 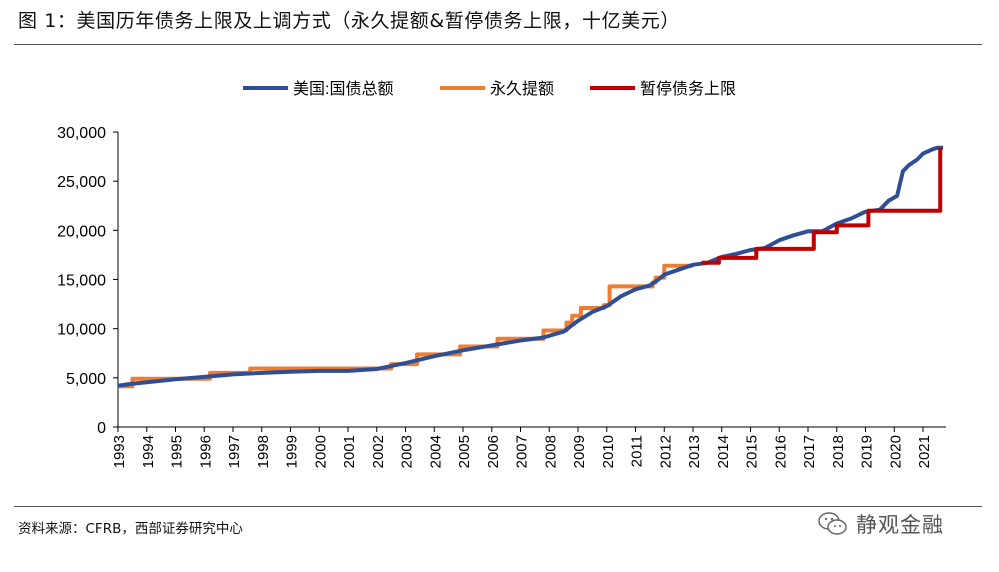 What do you see at coordinates (665, 451) in the screenshot?
I see `x-tick-label: 2012` at bounding box center [665, 451].